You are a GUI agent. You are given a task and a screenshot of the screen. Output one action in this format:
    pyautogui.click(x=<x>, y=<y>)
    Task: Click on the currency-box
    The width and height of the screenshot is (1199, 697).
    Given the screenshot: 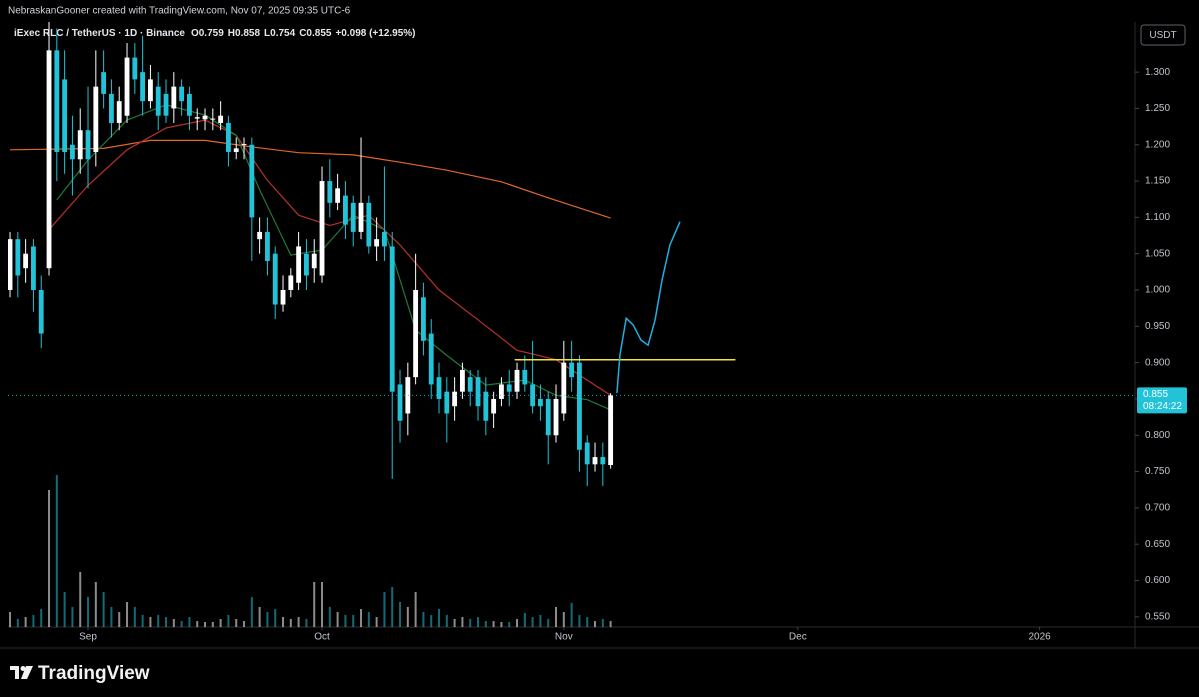 What is the action you would take?
    pyautogui.click(x=1163, y=35)
    